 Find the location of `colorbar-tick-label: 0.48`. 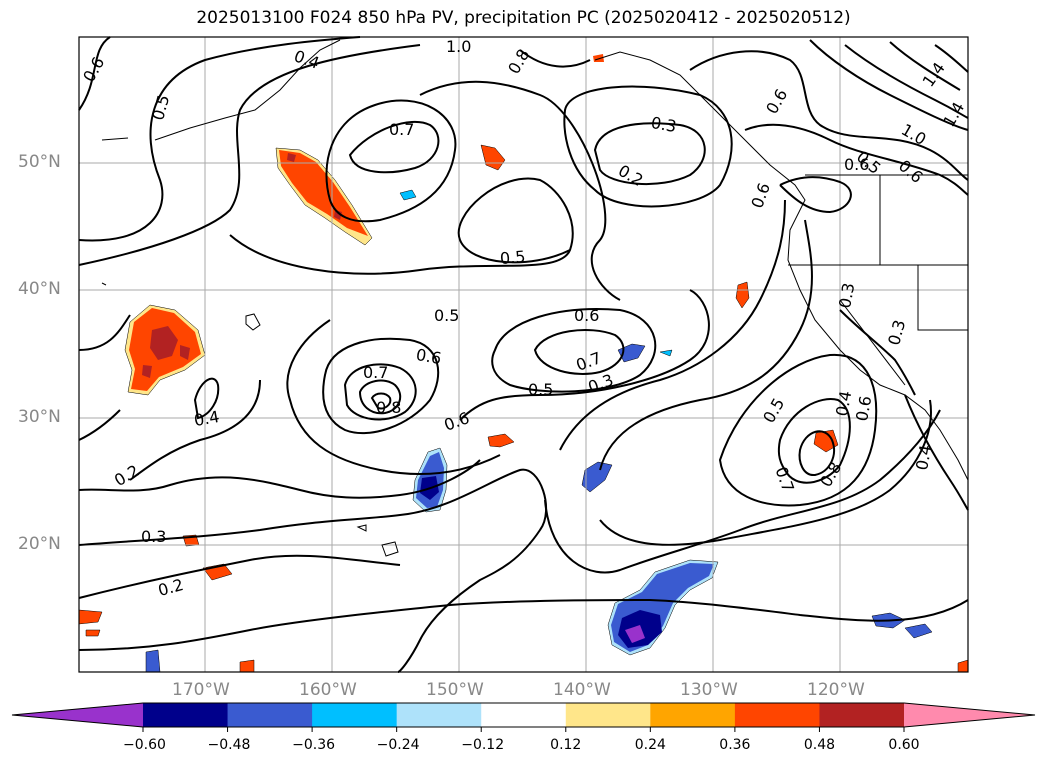

colorbar-tick-label: 0.48 is located at coordinates (819, 745).